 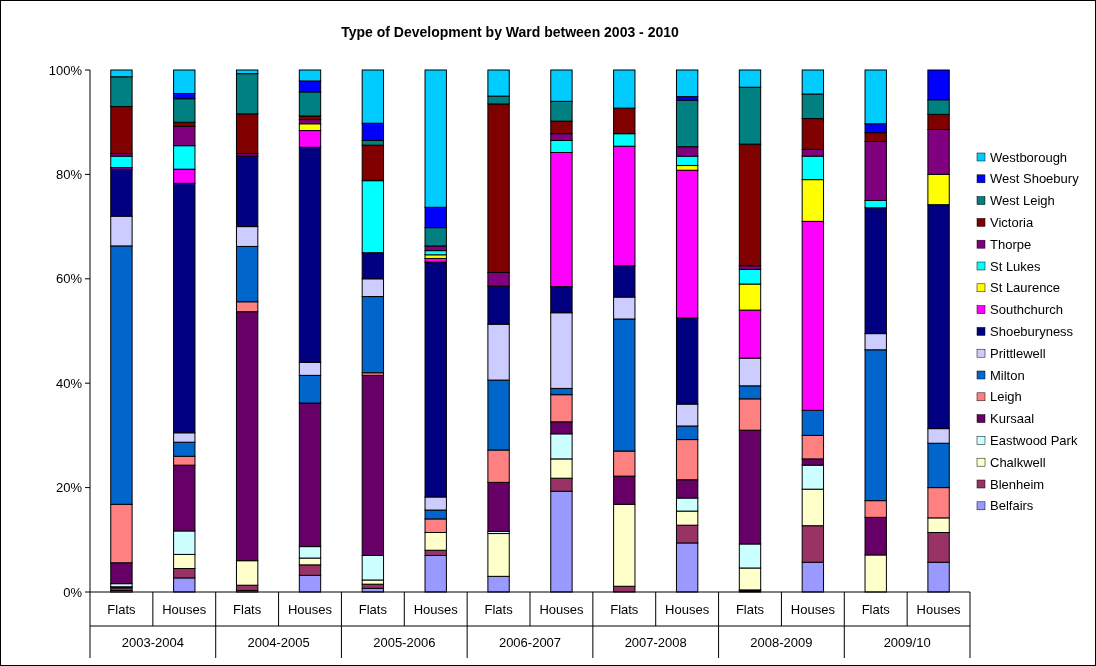 I want to click on legend-label: Thorpe, so click(x=1011, y=244).